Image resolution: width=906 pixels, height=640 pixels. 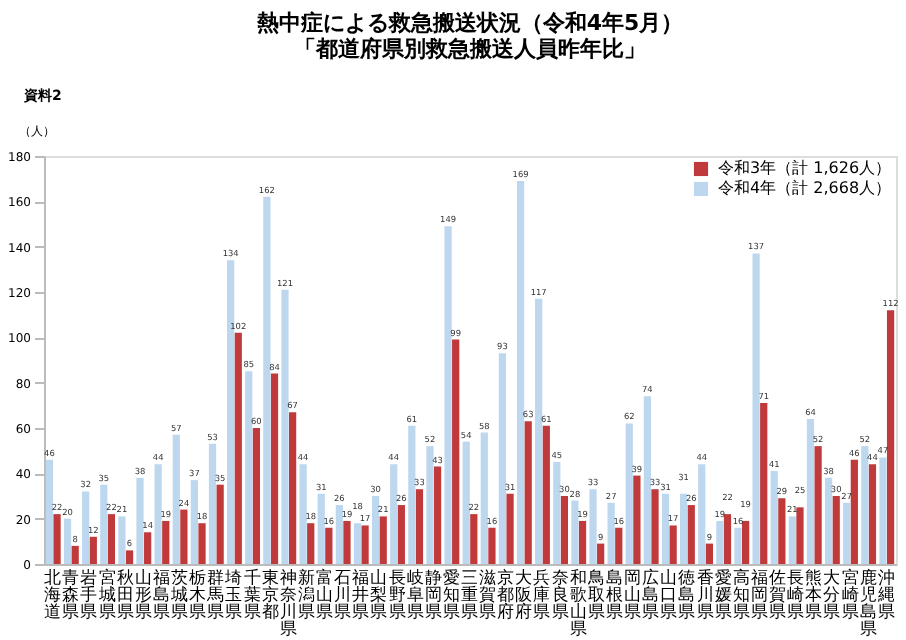 I want to click on x-tick-label: 滋賀県, so click(x=488, y=595).